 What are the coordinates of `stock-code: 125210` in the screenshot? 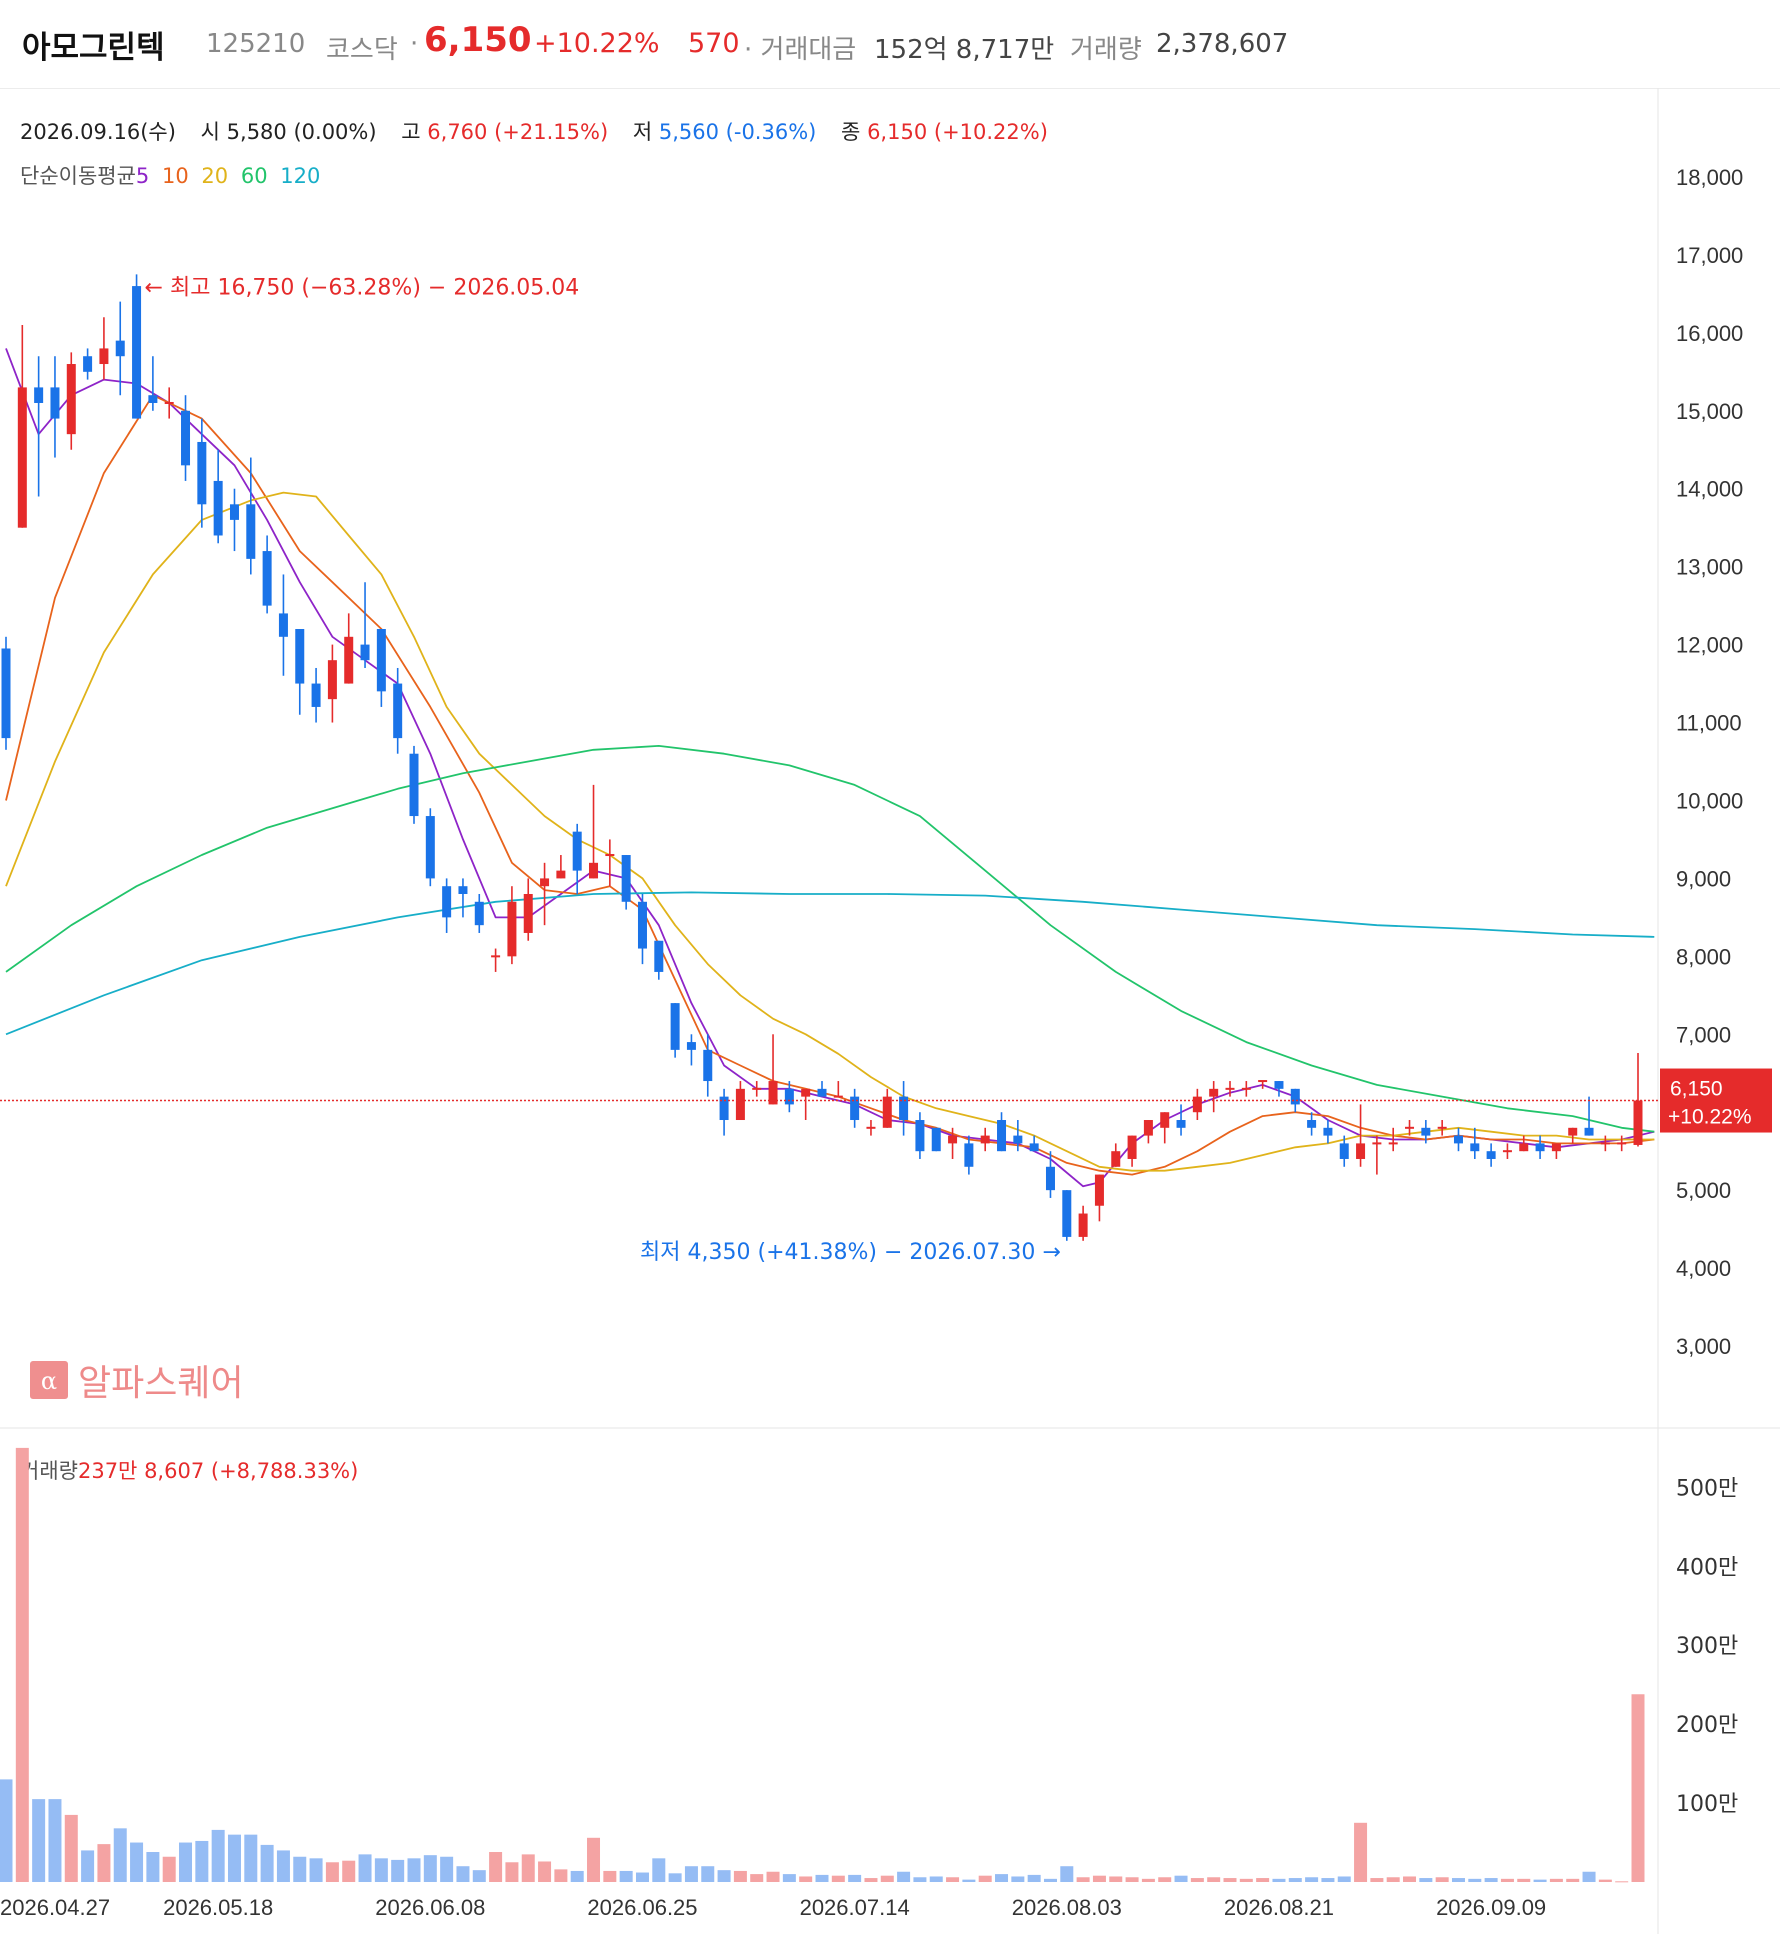 It's located at (256, 44).